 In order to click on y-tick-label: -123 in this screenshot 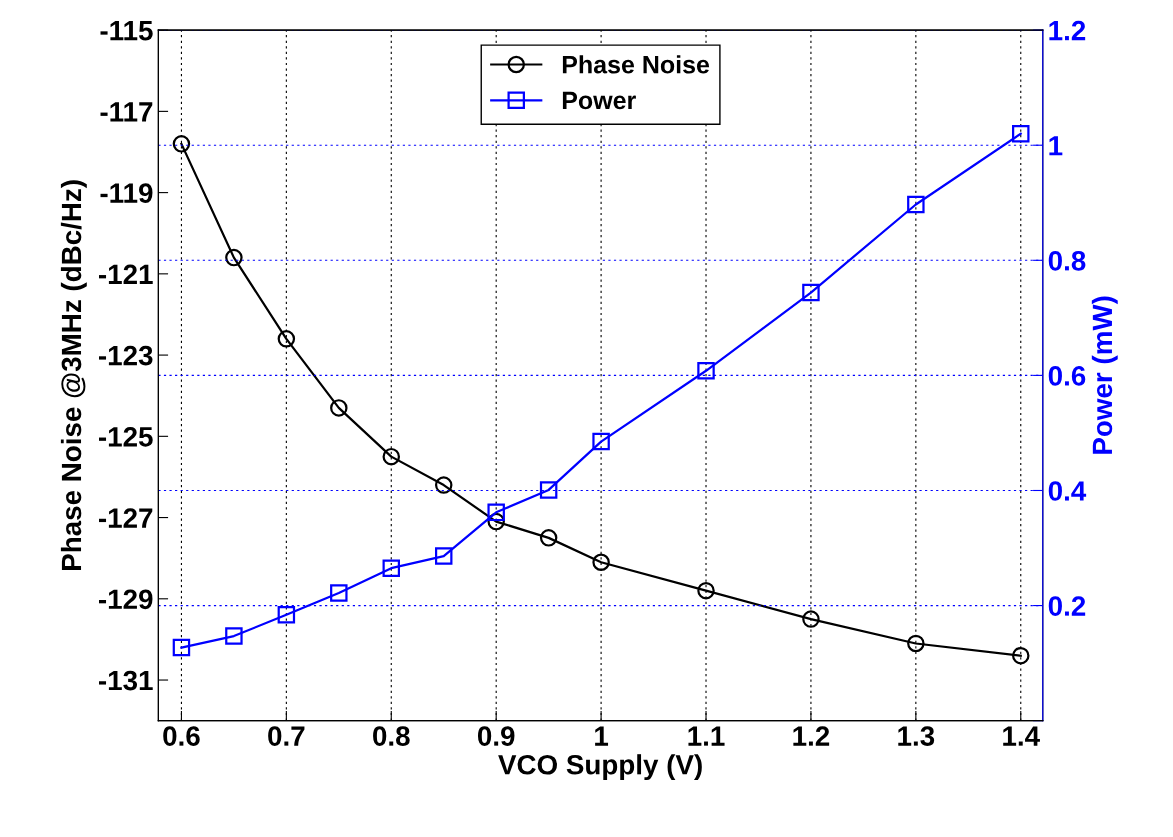, I will do `click(125, 355)`.